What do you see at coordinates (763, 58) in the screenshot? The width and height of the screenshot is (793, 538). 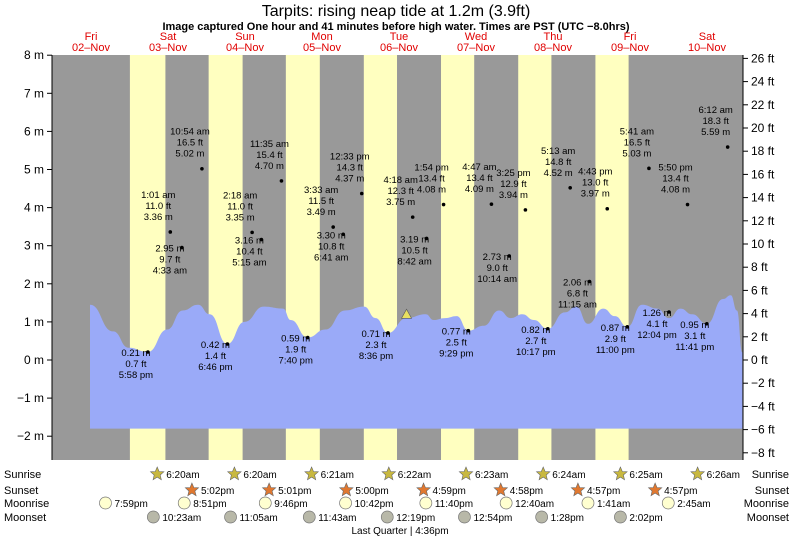 I see `right-tick-label: 26 ft` at bounding box center [763, 58].